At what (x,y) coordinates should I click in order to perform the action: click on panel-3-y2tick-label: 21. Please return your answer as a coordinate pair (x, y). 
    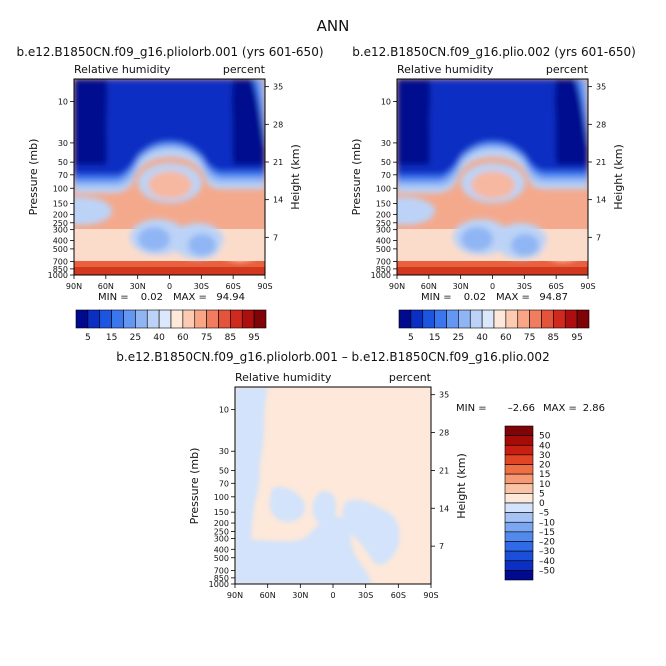
    Looking at the image, I should click on (444, 470).